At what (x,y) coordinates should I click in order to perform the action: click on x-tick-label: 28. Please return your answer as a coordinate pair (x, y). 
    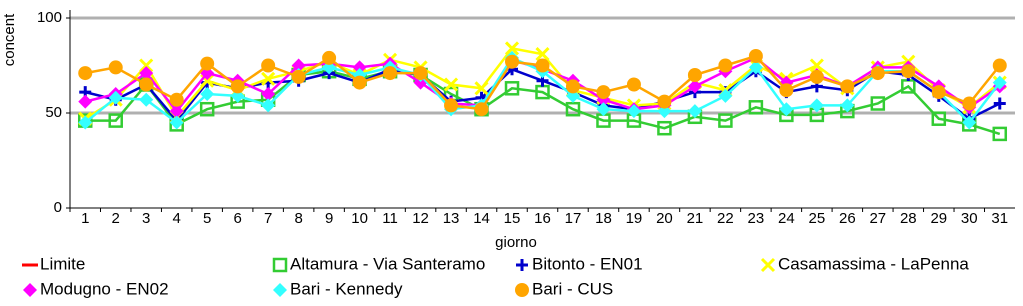
    Looking at the image, I should click on (908, 218).